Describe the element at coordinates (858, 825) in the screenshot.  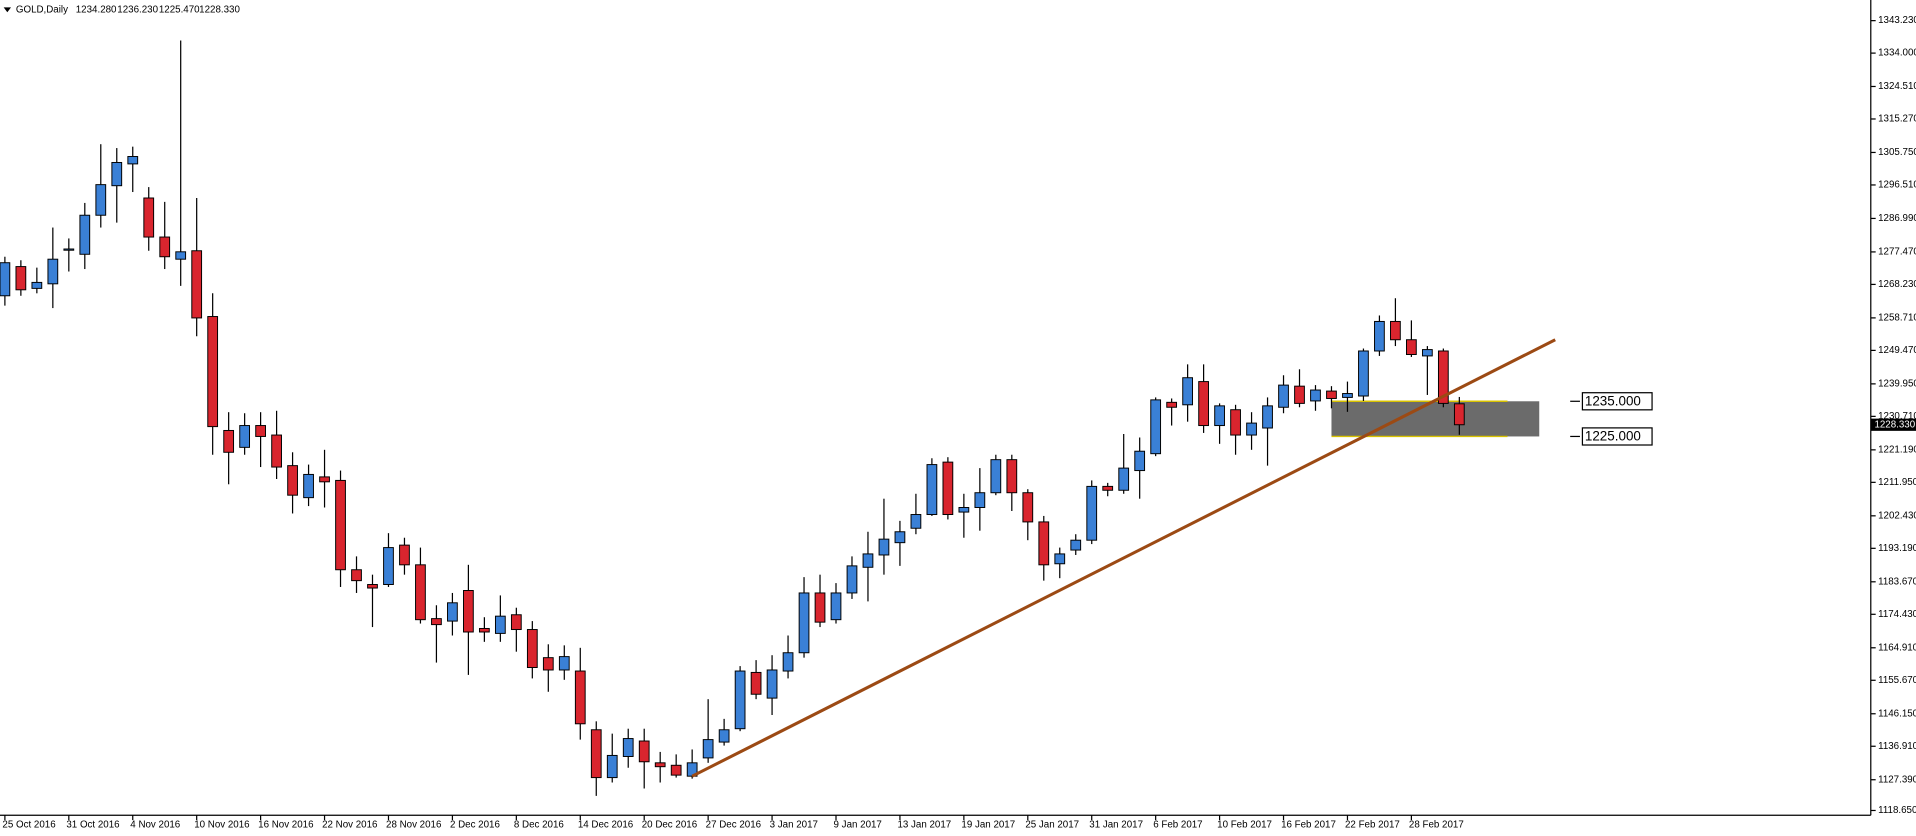
I see `x-tick-label: 9 Jan 2017` at that location.